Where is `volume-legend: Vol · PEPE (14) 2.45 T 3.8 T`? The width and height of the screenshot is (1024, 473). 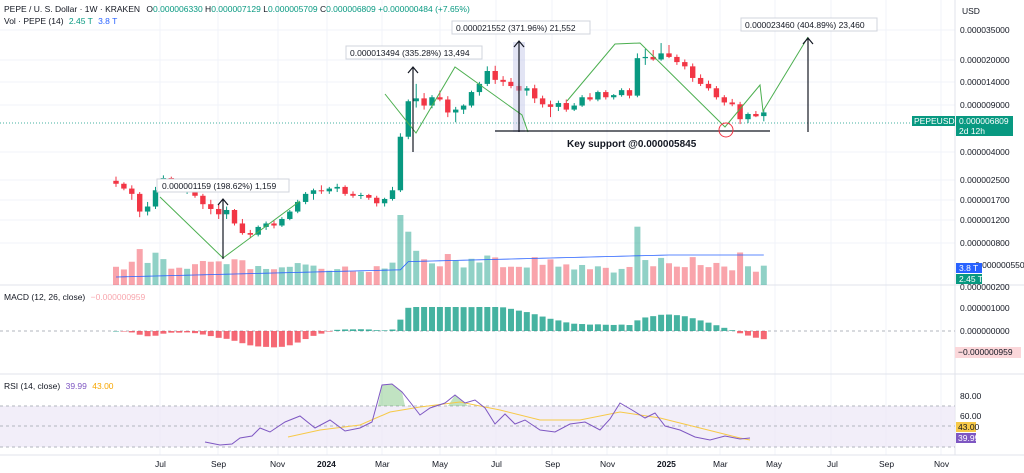
volume-legend: Vol · PEPE (14) 2.45 T 3.8 T is located at coordinates (60, 21).